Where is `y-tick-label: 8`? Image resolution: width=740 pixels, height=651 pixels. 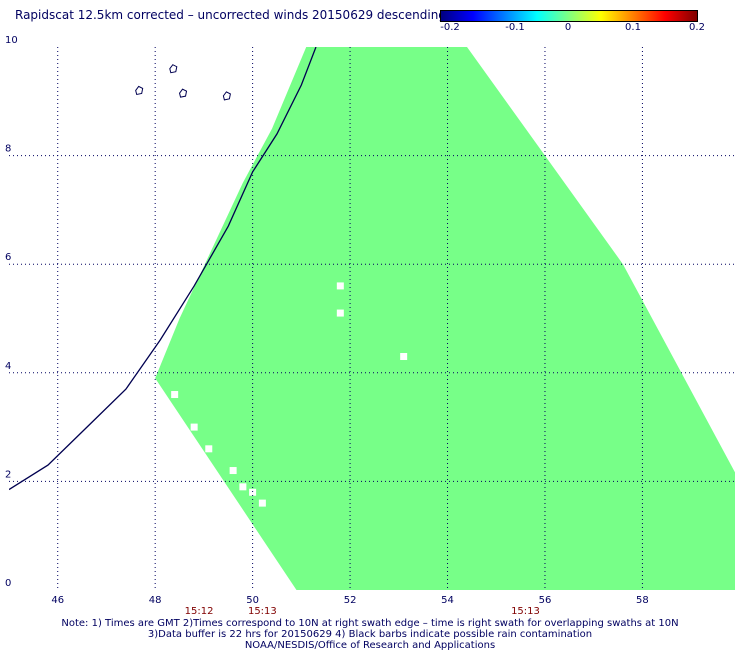
y-tick-label: 8 is located at coordinates (8, 149).